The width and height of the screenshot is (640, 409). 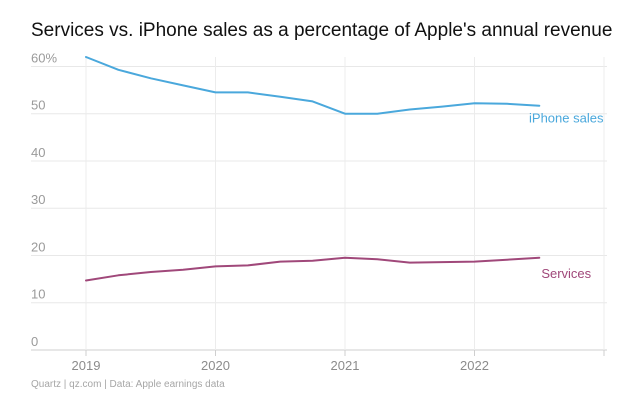 I want to click on series-label-iphone: iPhone sales, so click(x=566, y=118).